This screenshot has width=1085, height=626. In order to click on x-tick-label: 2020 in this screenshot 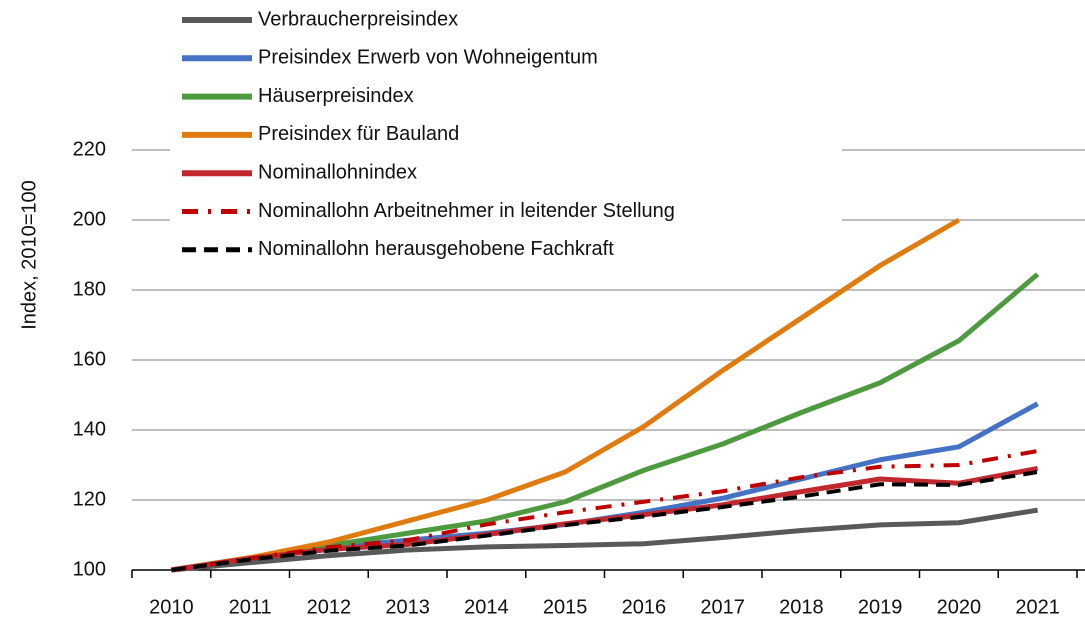, I will do `click(959, 607)`.